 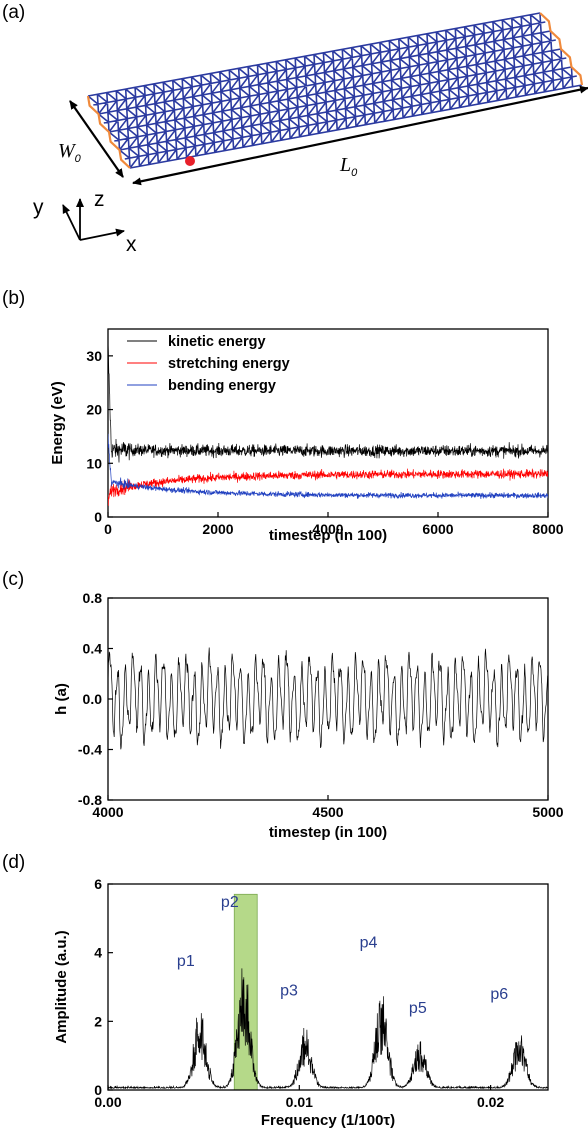 I want to click on x-tick-label-b: 8000, so click(x=547, y=529).